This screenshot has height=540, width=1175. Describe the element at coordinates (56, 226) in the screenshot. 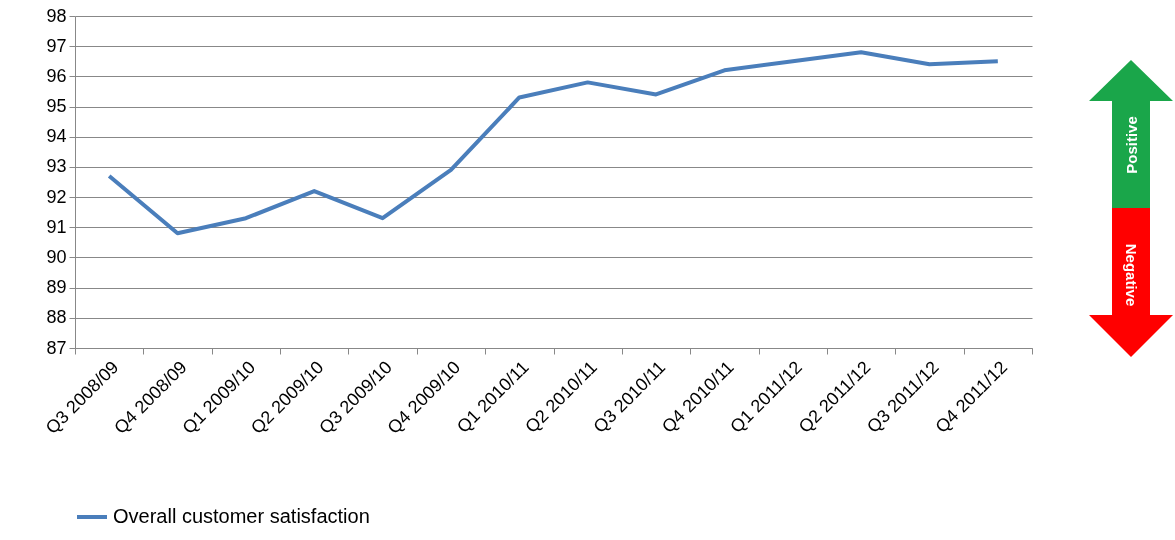

I see `y-tick-label: 91` at that location.